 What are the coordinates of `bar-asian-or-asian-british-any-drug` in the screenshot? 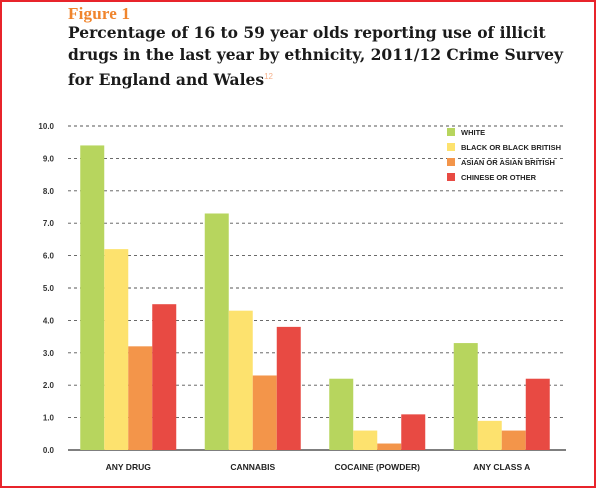 It's located at (140, 398).